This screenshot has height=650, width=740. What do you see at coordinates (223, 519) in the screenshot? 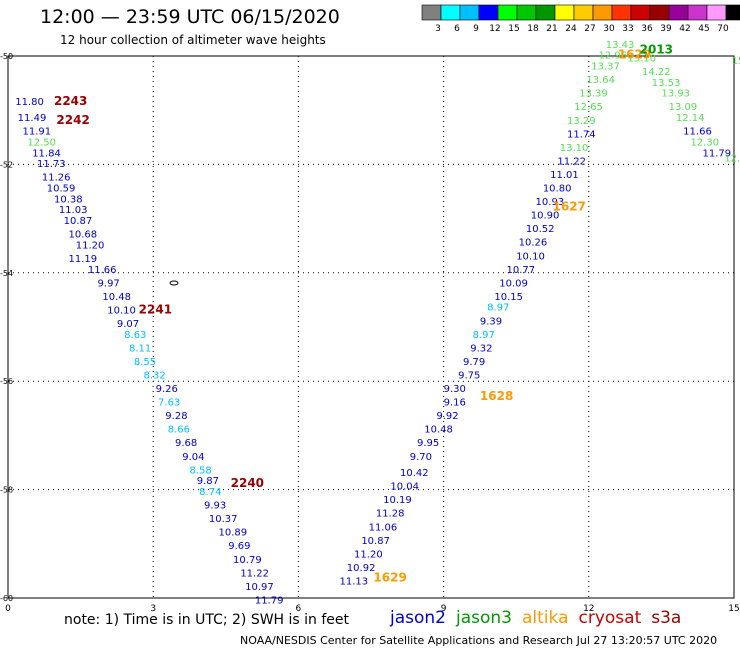
I see `wave-height-value: 10.37` at bounding box center [223, 519].